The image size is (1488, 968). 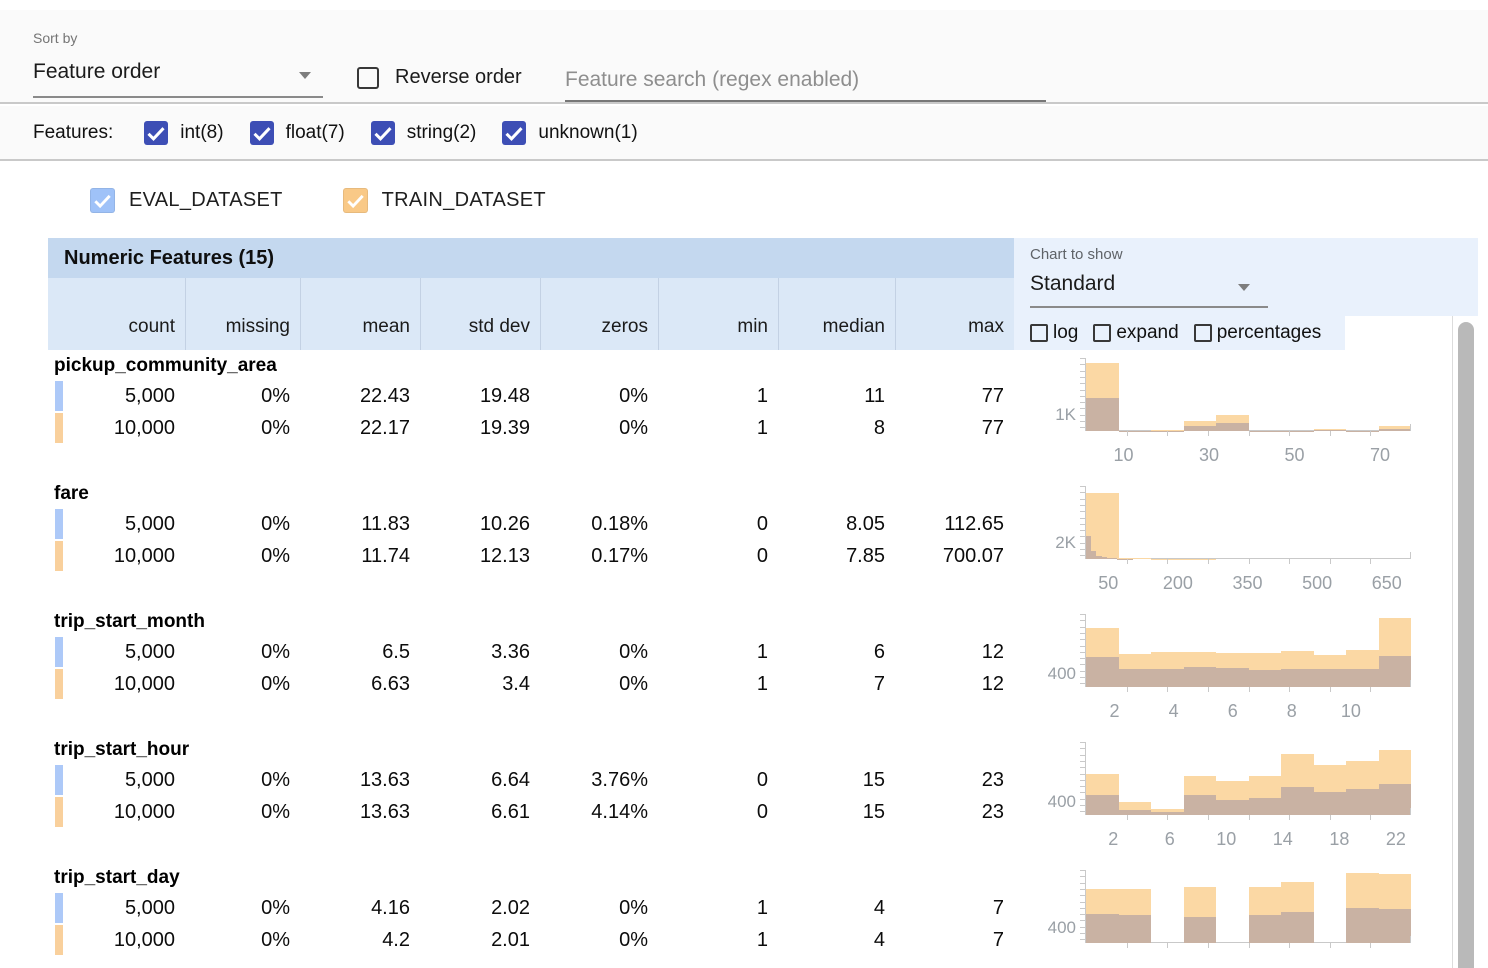 I want to click on stat-cell: 5,000, so click(x=149, y=651).